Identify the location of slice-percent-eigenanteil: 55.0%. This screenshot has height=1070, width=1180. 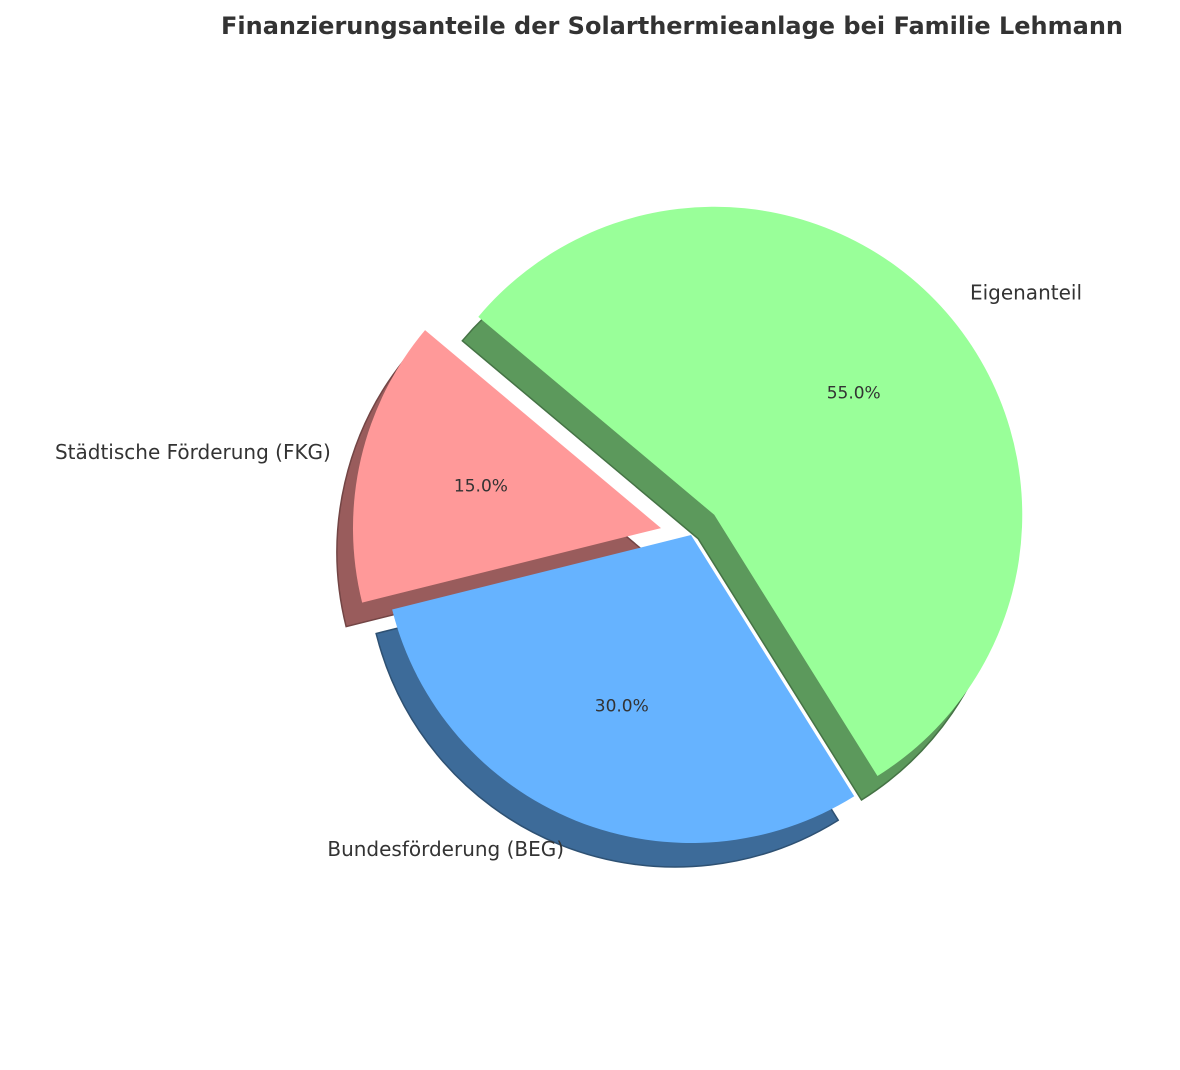
(854, 394).